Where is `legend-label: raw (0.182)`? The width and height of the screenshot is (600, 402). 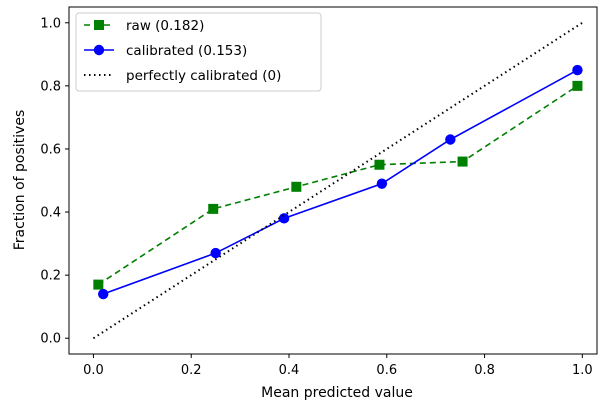
legend-label: raw (0.182) is located at coordinates (165, 26).